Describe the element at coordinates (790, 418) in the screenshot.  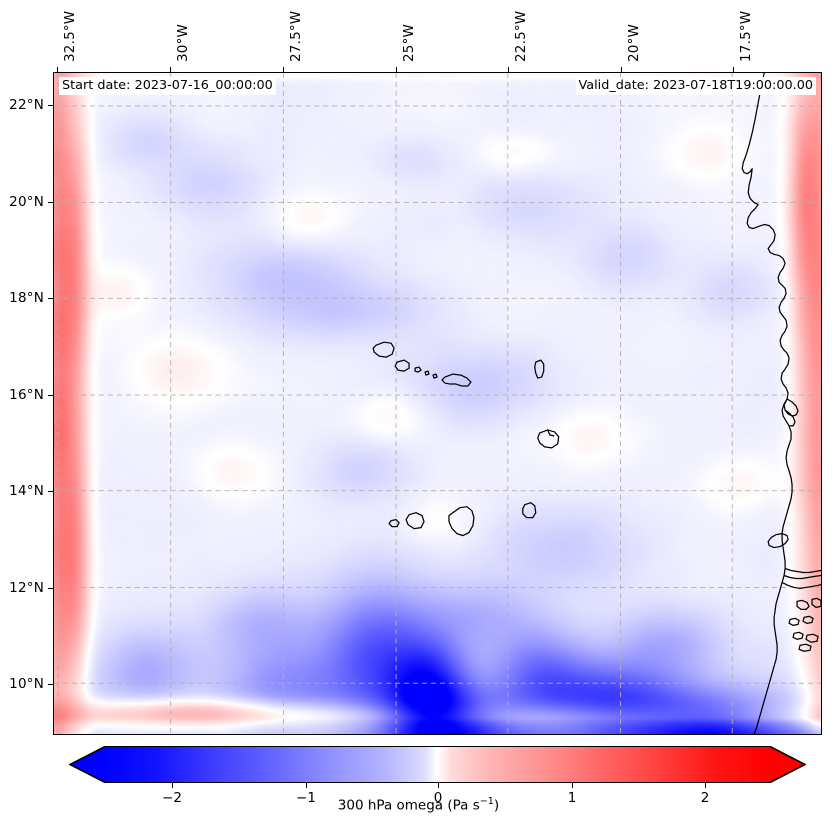
I see `baie-du-levrier` at that location.